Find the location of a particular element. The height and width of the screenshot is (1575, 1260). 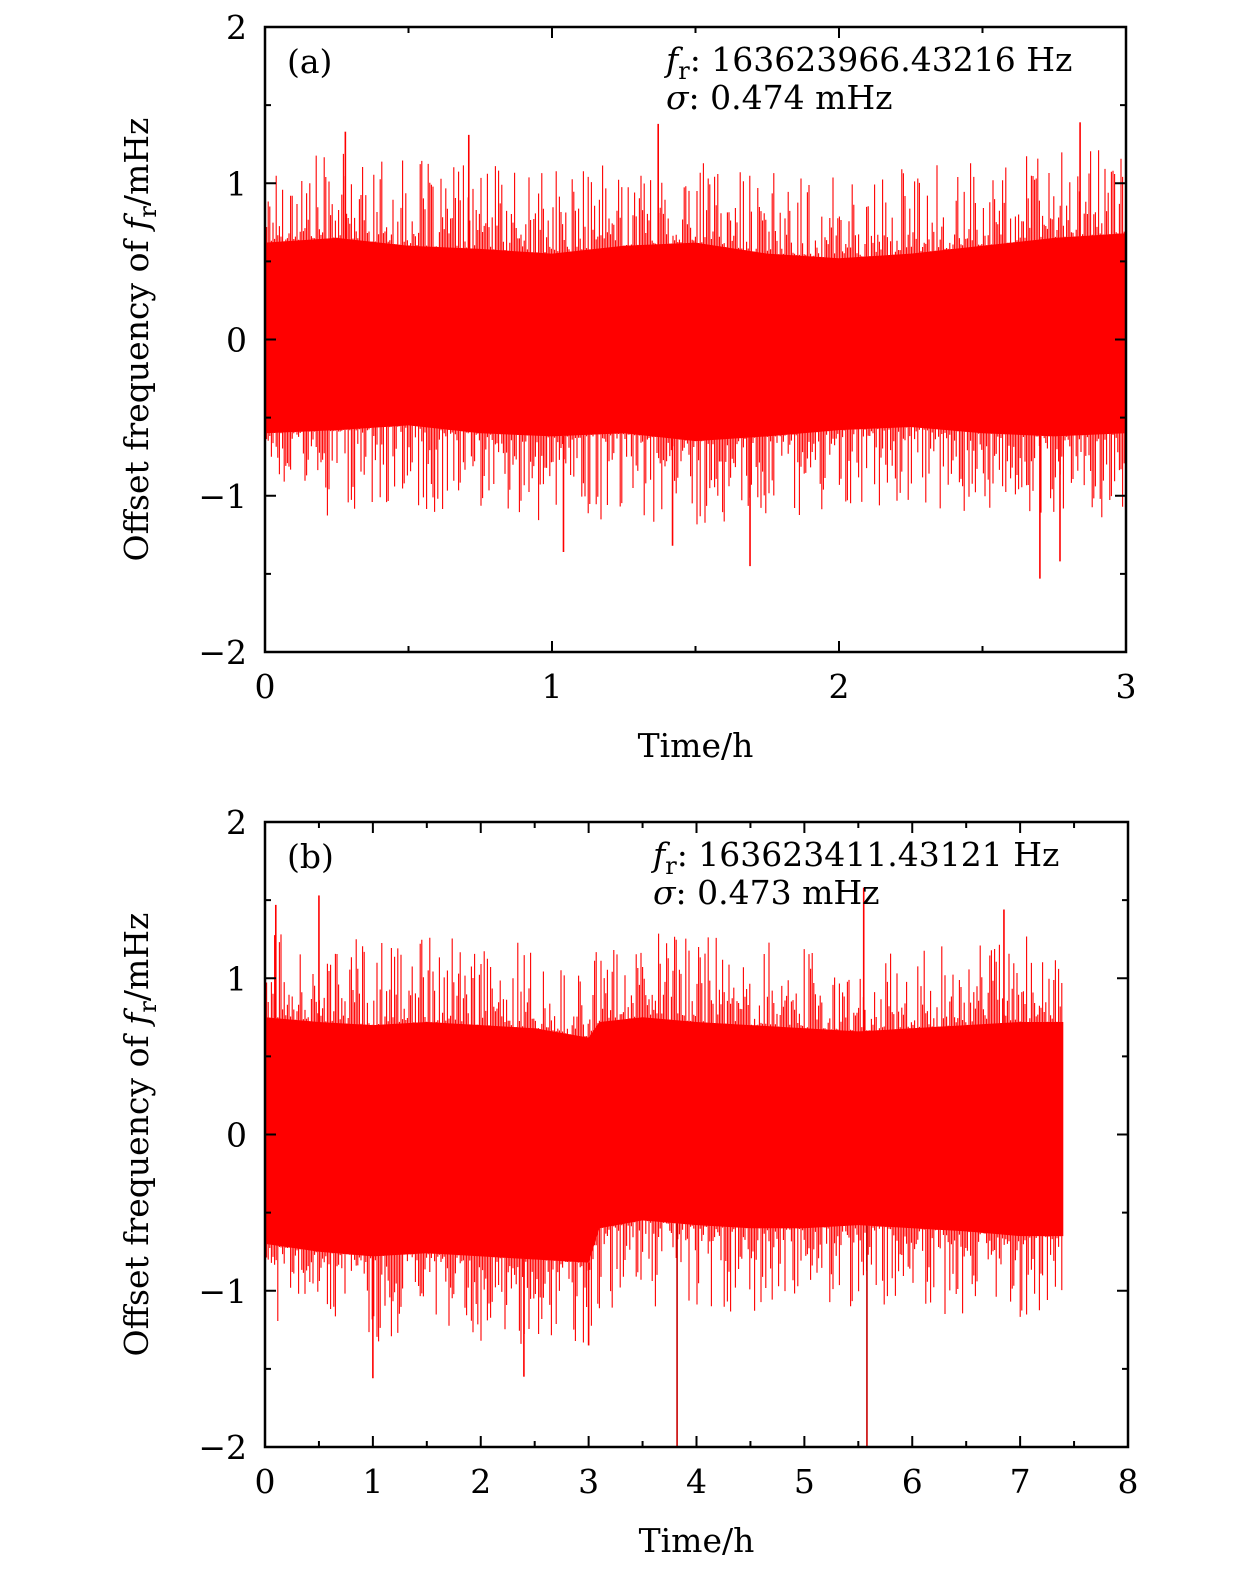

sigma-value: : 0.474 mHz is located at coordinates (791, 97).